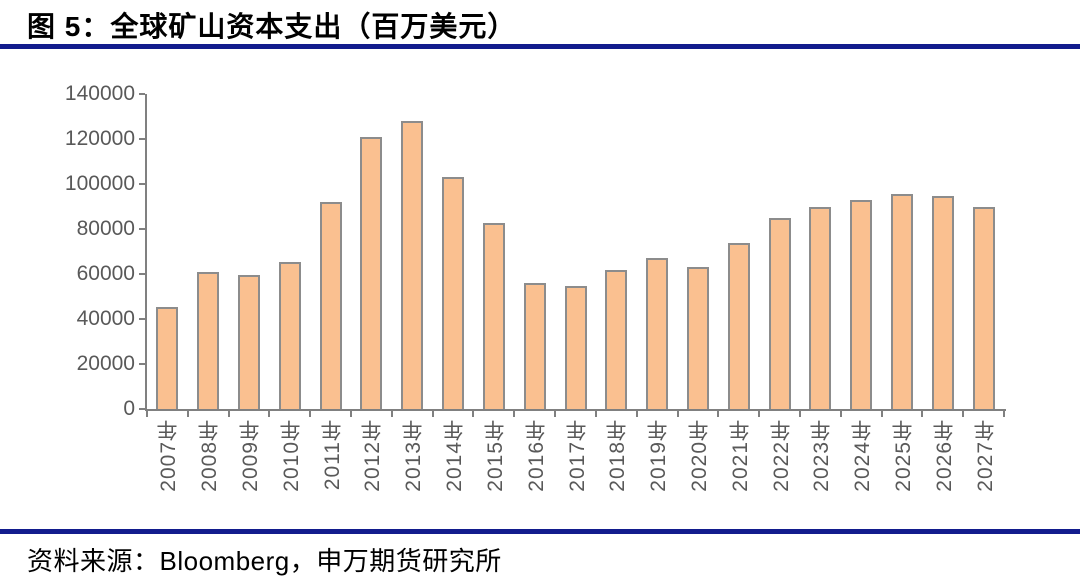 The width and height of the screenshot is (1080, 581). What do you see at coordinates (167, 357) in the screenshot?
I see `bar-2007` at bounding box center [167, 357].